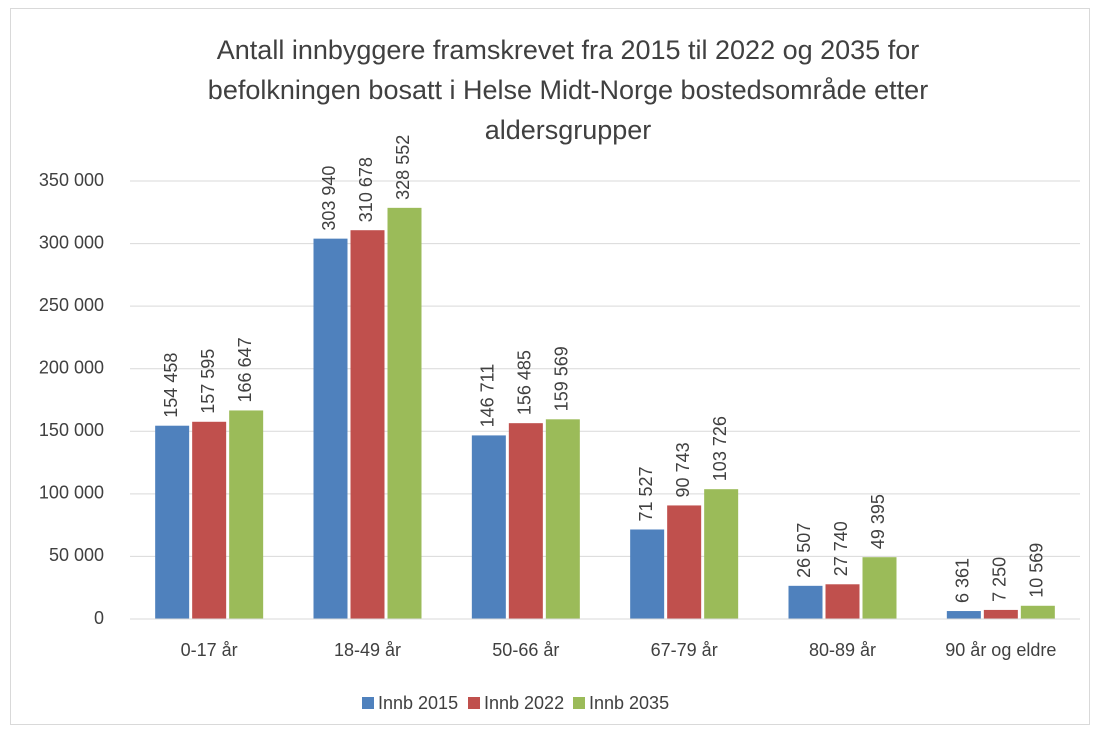 The width and height of the screenshot is (1097, 733). What do you see at coordinates (71, 305) in the screenshot?
I see `y-tick-label: 250 000` at bounding box center [71, 305].